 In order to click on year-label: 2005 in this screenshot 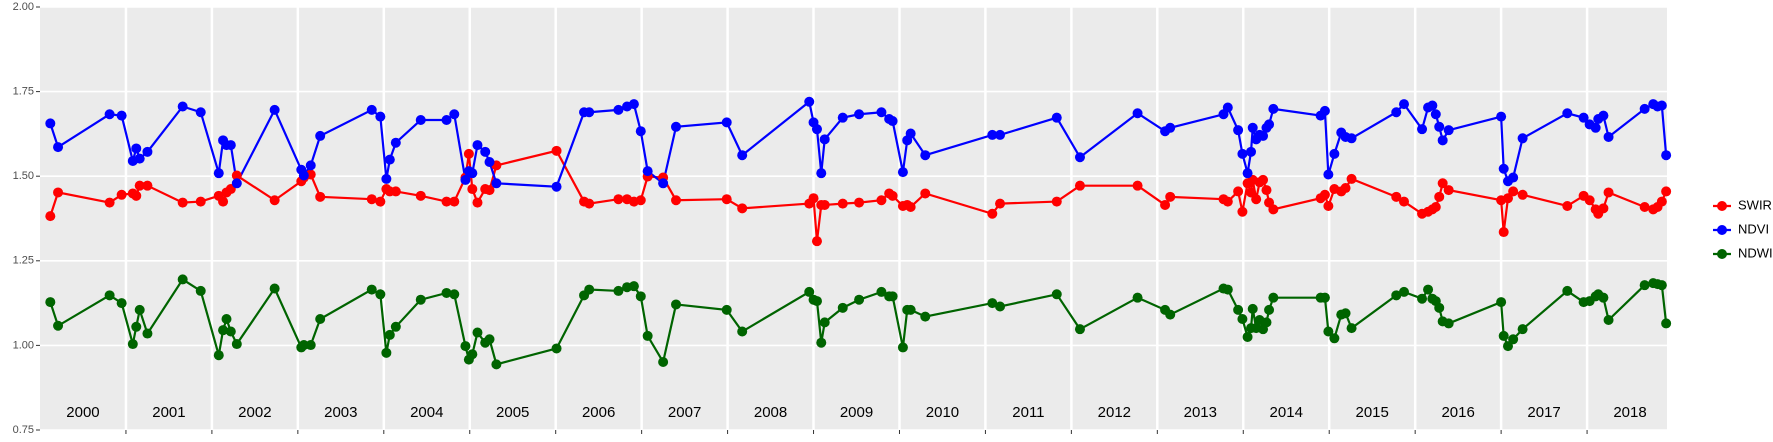, I will do `click(512, 412)`.